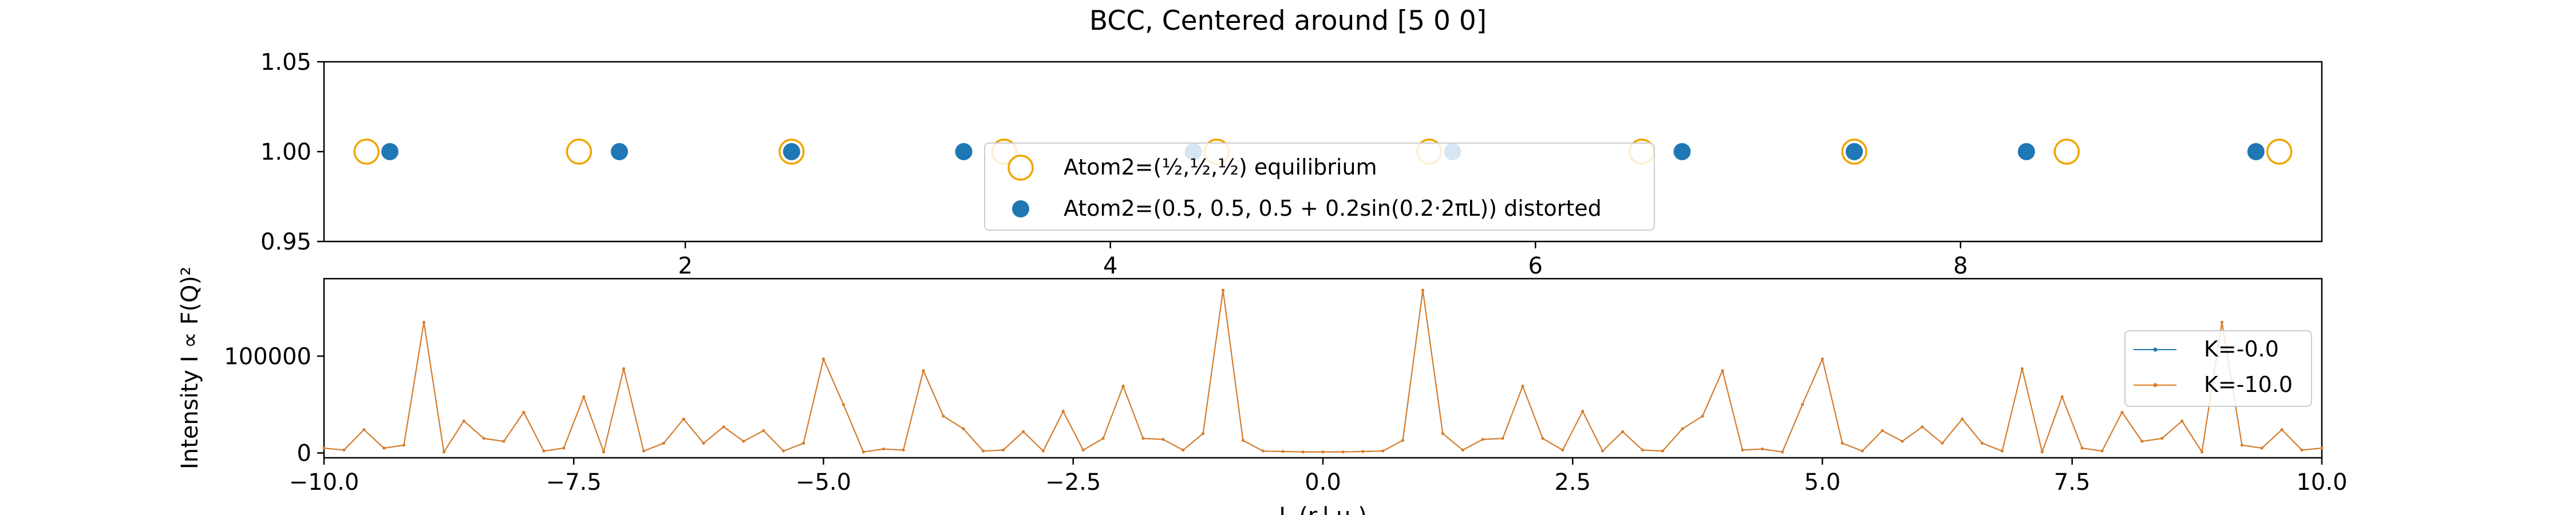 Image resolution: width=2576 pixels, height=515 pixels. I want to click on x-tick-label: 10.0, so click(2321, 482).